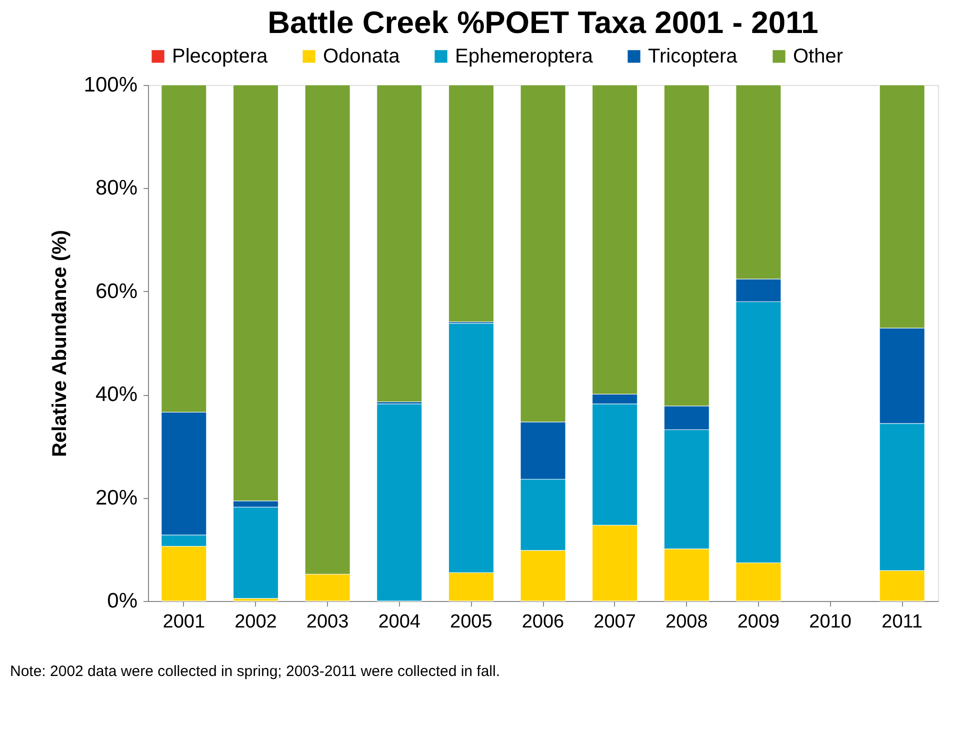  I want to click on x-tick-label: 2006, so click(543, 622).